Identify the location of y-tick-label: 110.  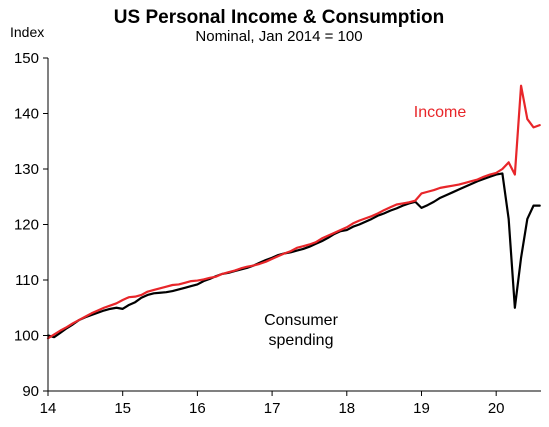
(27, 280).